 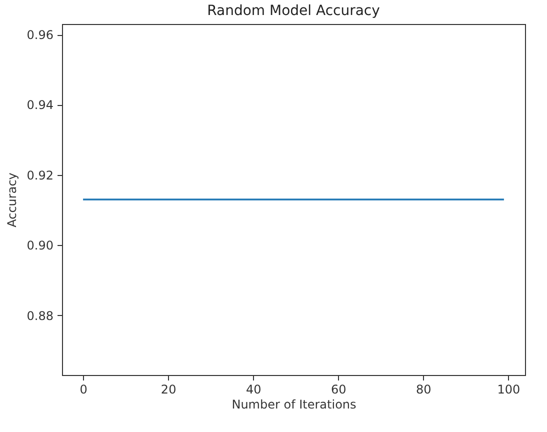 What do you see at coordinates (84, 389) in the screenshot?
I see `x-tick-label: 0` at bounding box center [84, 389].